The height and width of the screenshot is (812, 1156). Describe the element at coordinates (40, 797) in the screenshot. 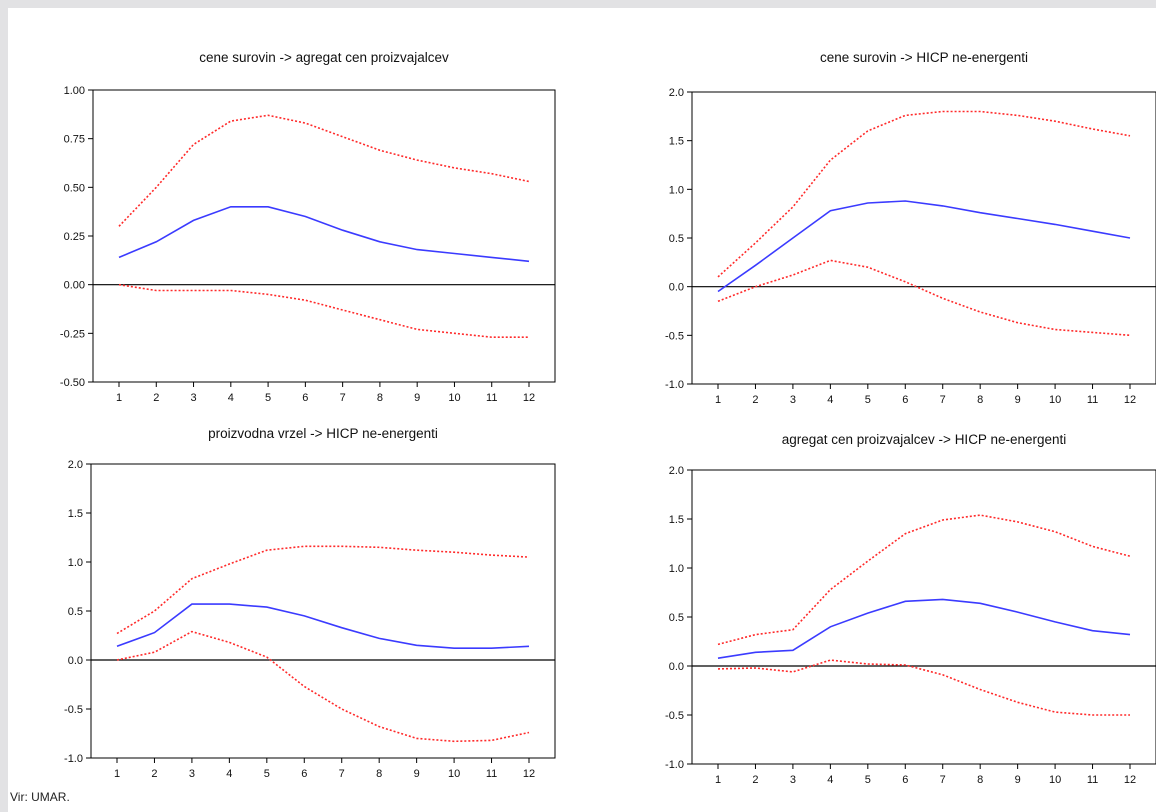

I see `source-note: Vir: UMAR.` at that location.